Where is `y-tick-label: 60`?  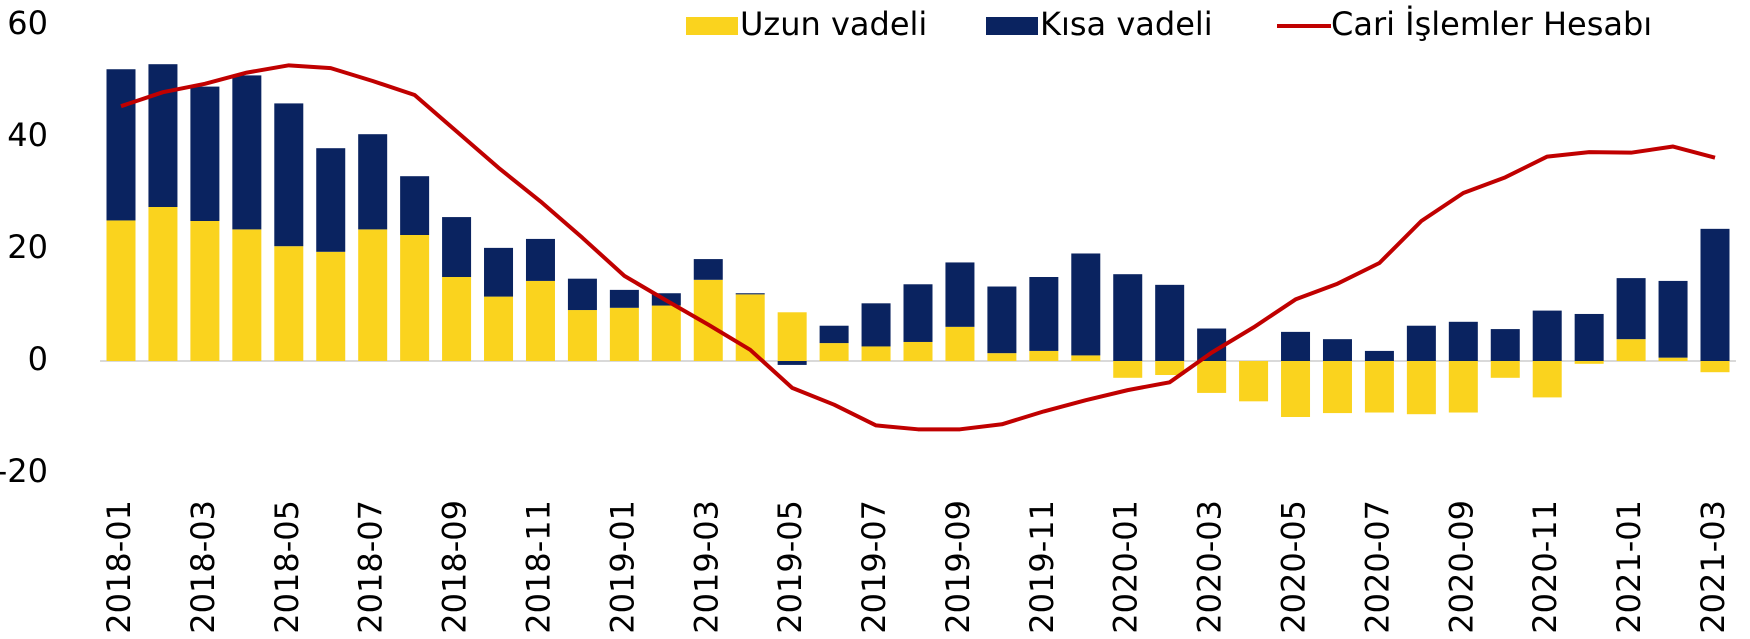
y-tick-label: 60 is located at coordinates (27, 23).